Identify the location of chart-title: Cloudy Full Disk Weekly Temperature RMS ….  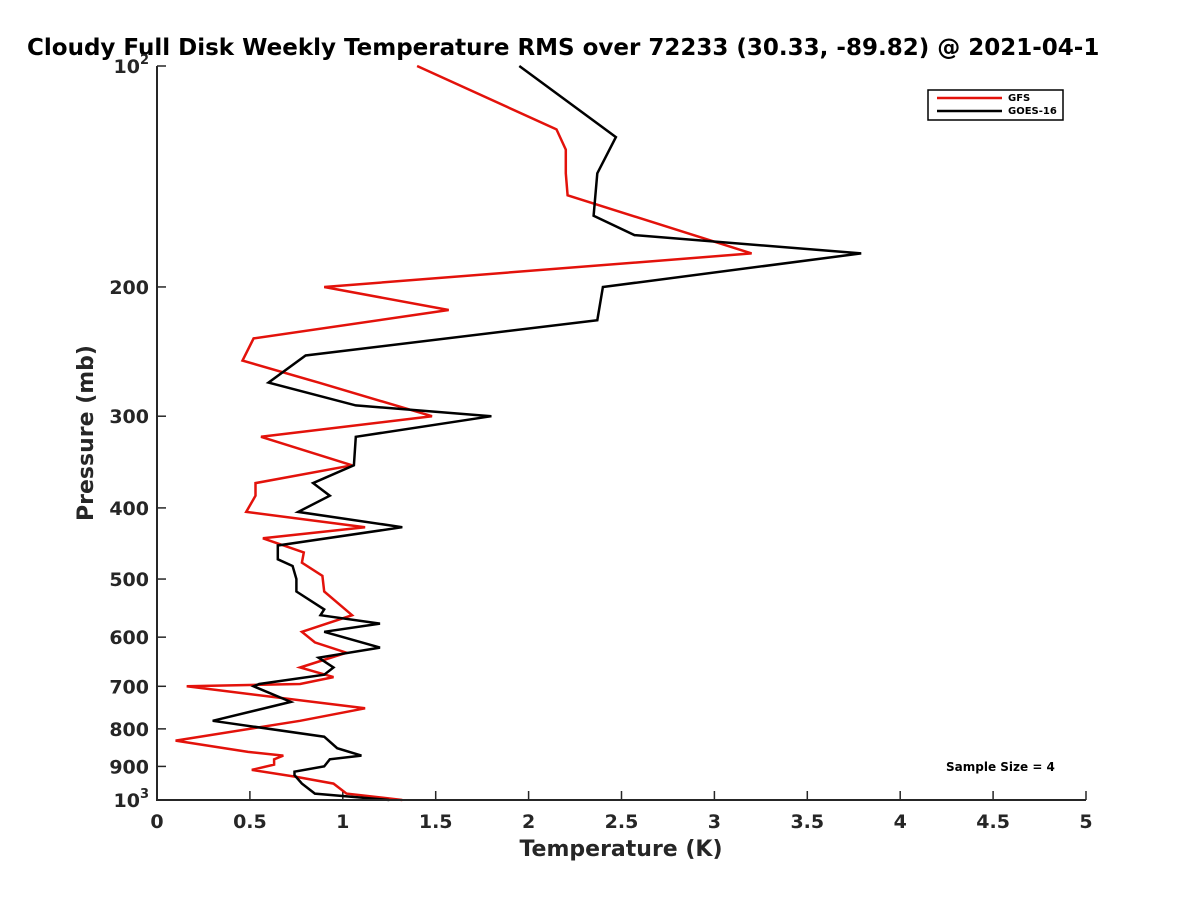
(563, 48).